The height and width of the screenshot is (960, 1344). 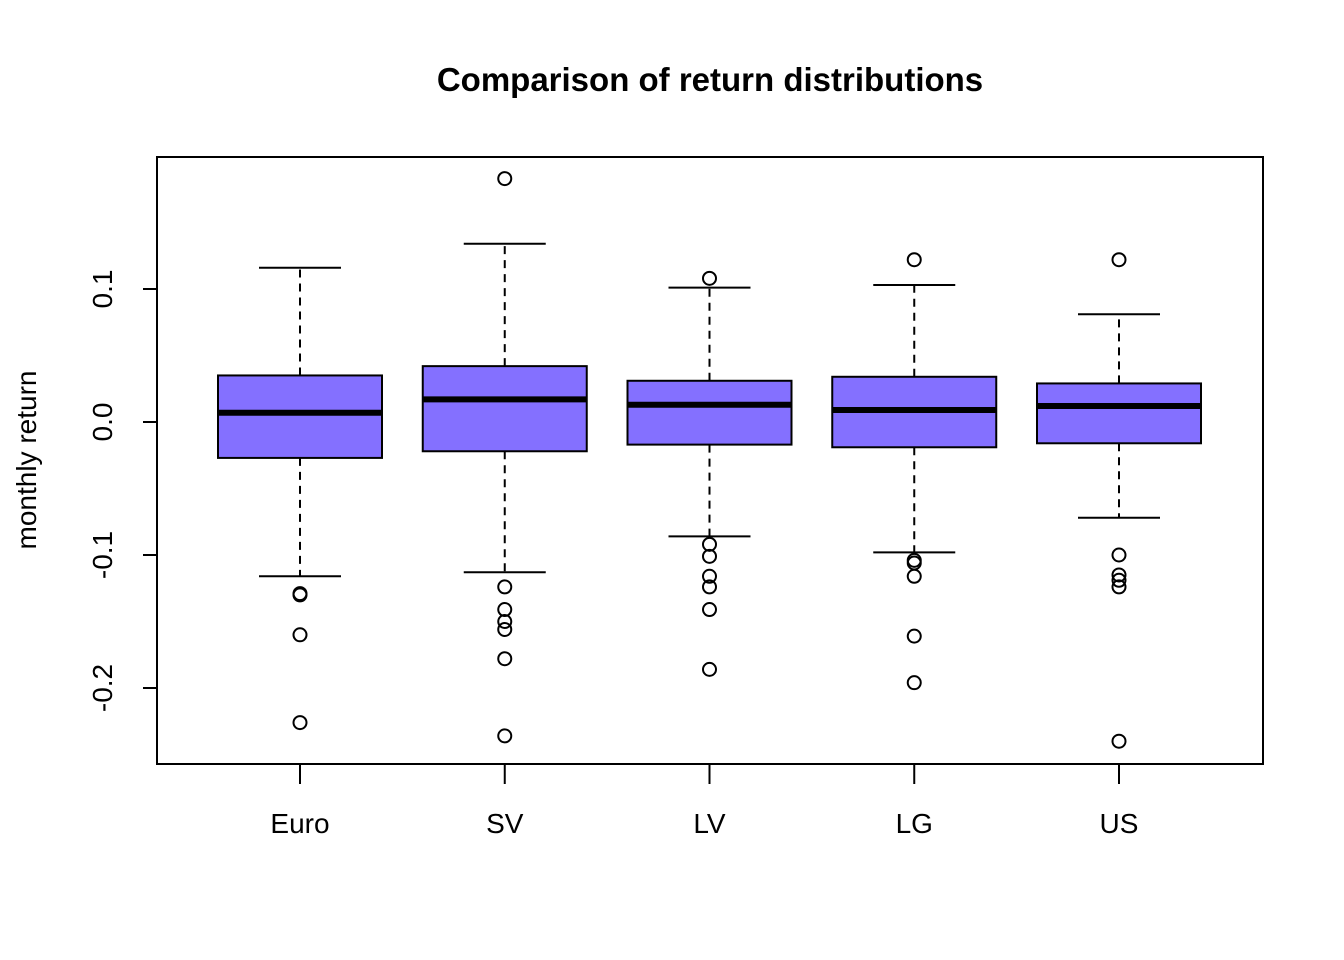 I want to click on y-tick-label: 0.0, so click(x=102, y=422).